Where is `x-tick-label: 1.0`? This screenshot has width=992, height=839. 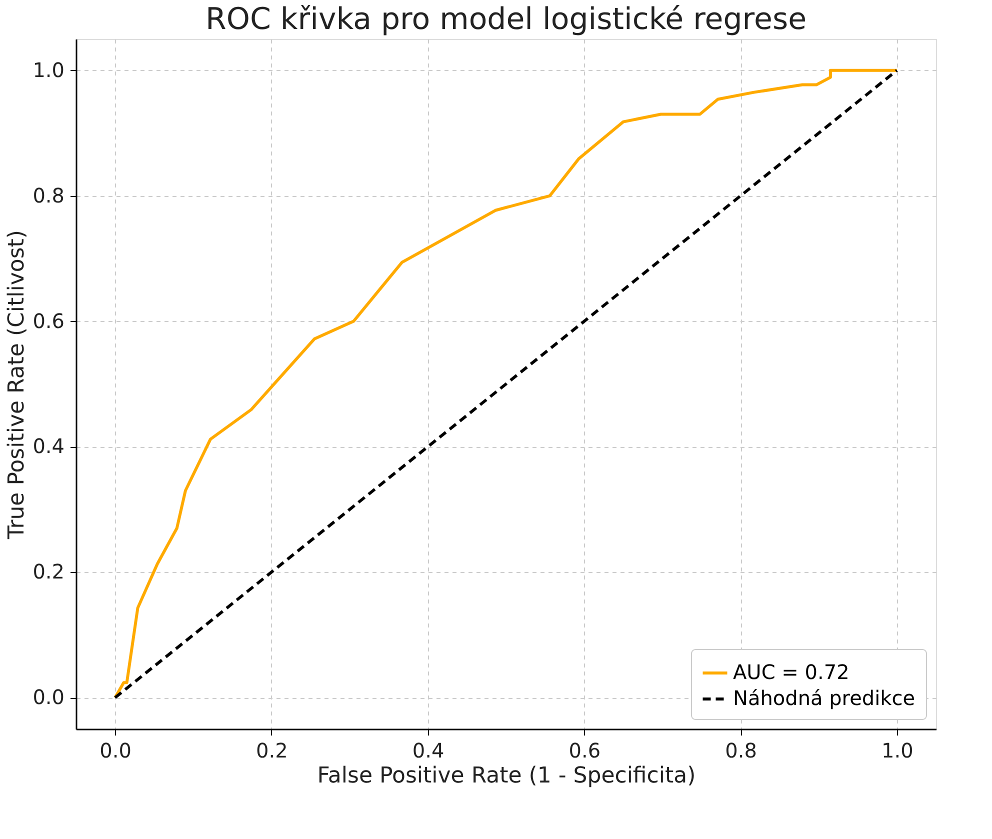
x-tick-label: 1.0 is located at coordinates (898, 750).